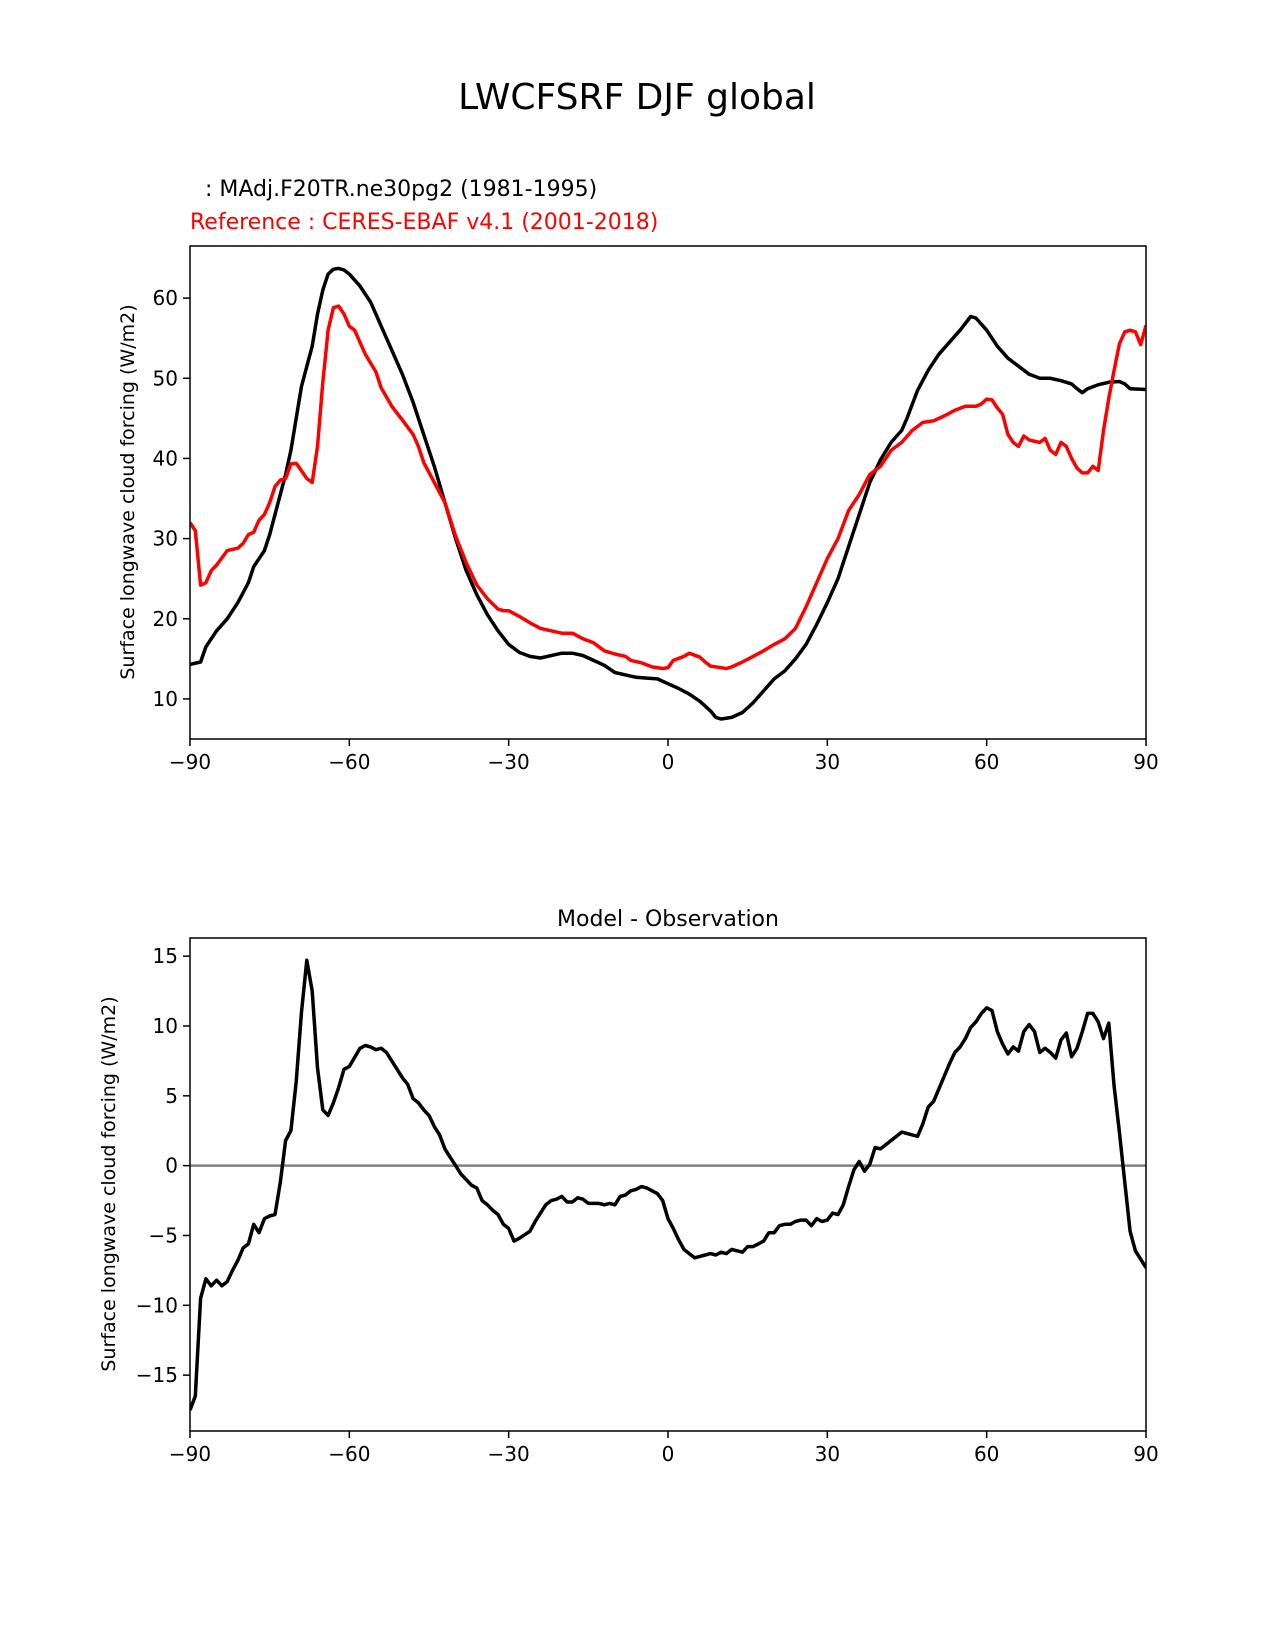 The width and height of the screenshot is (1275, 1650). What do you see at coordinates (165, 699) in the screenshot?
I see `top-ytick-label: 10` at bounding box center [165, 699].